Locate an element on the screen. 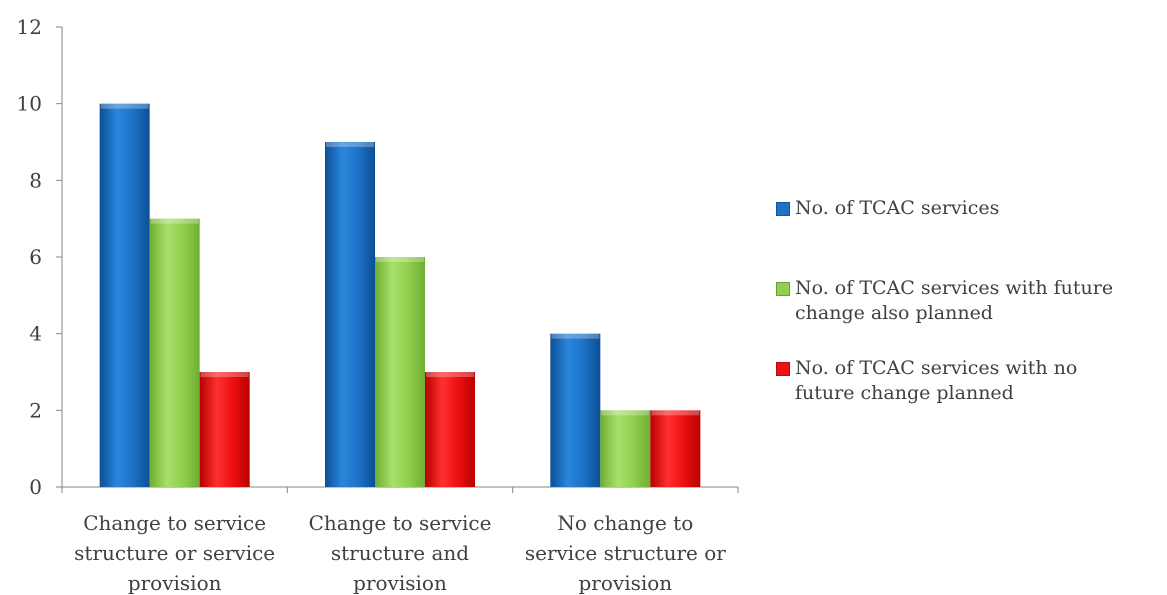 The width and height of the screenshot is (1167, 595). x-tick-label: structure and is located at coordinates (400, 553).